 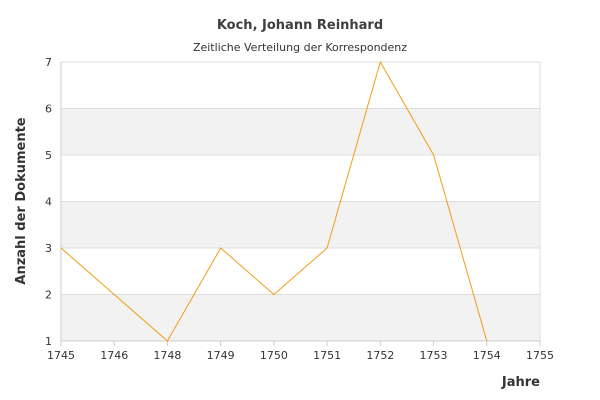 I want to click on x-tick-label: 1755, so click(x=540, y=355).